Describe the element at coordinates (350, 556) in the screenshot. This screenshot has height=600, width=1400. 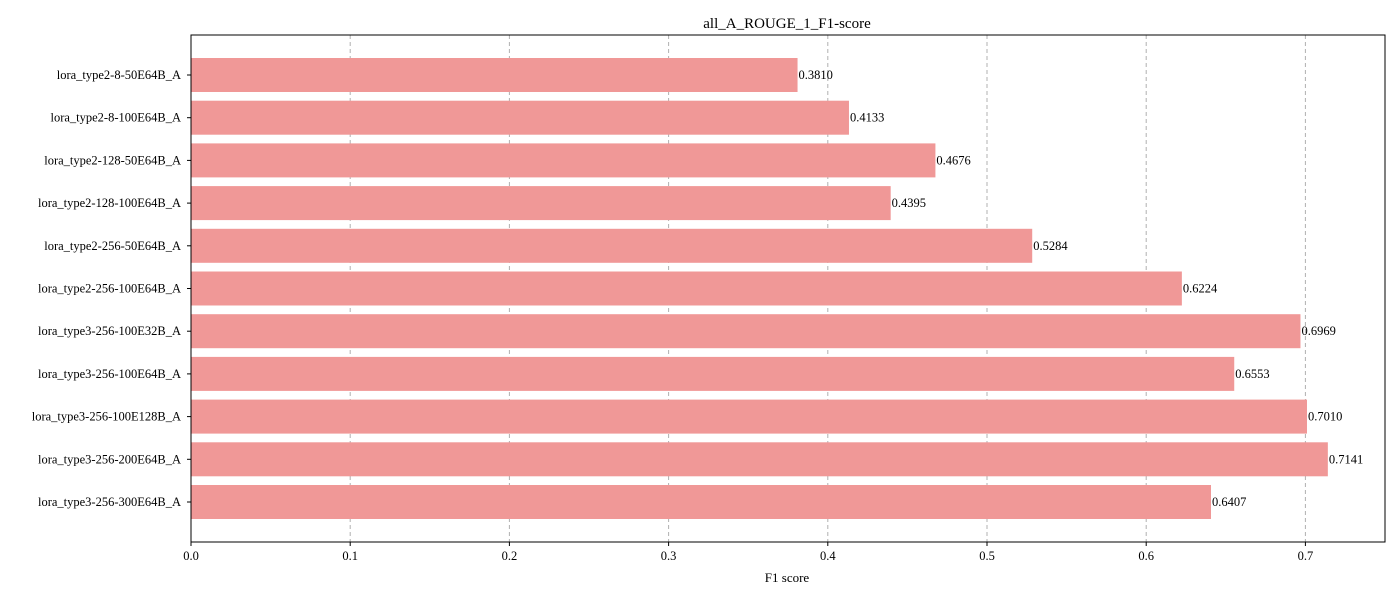
I see `x-tick-label: 0.1` at that location.